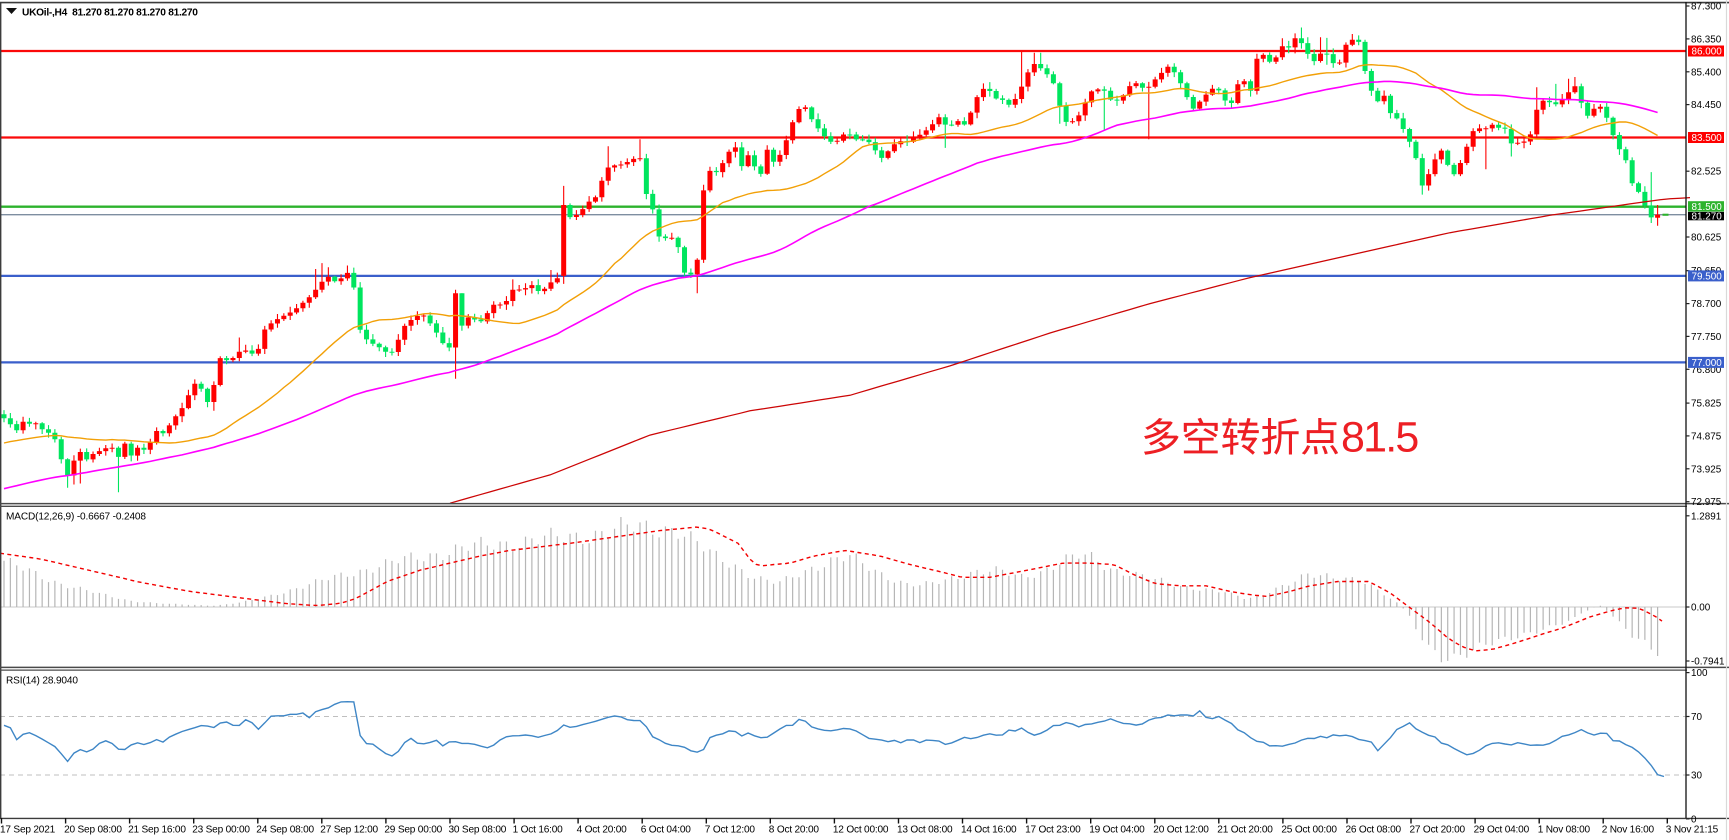 This screenshot has width=1729, height=840. I want to click on svg-text: 20 Sep 08:00, so click(93, 830).